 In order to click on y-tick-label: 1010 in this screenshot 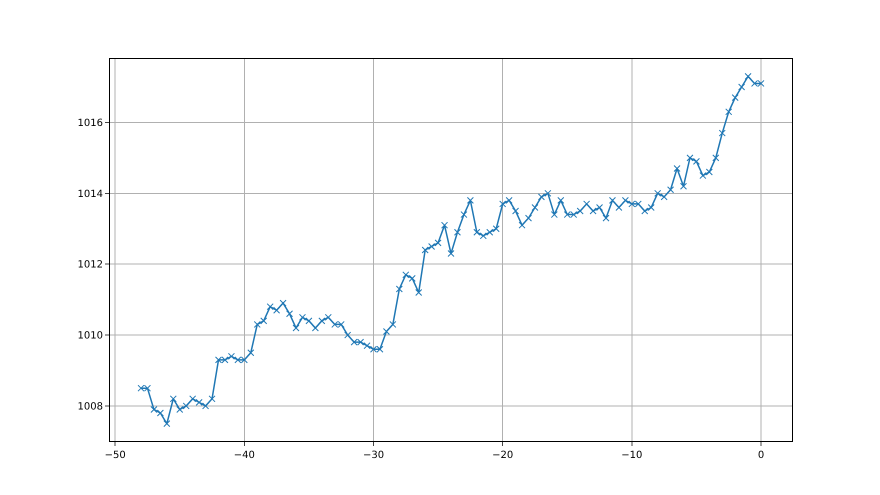, I will do `click(90, 336)`.